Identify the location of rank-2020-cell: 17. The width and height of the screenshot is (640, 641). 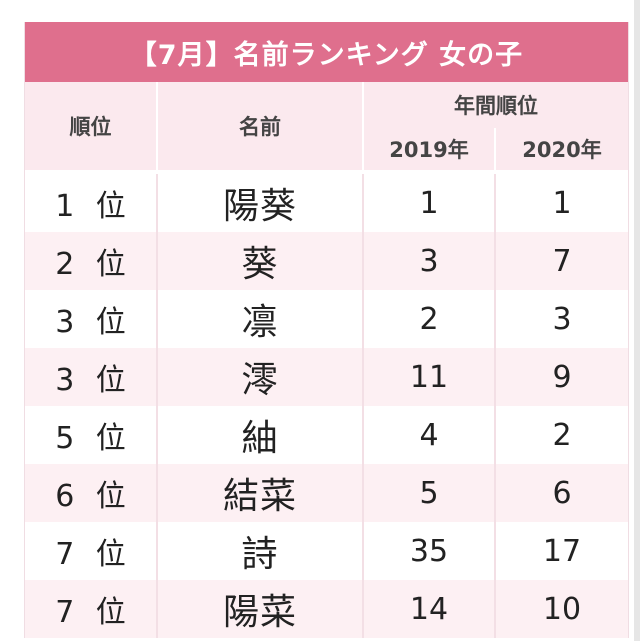
(561, 551).